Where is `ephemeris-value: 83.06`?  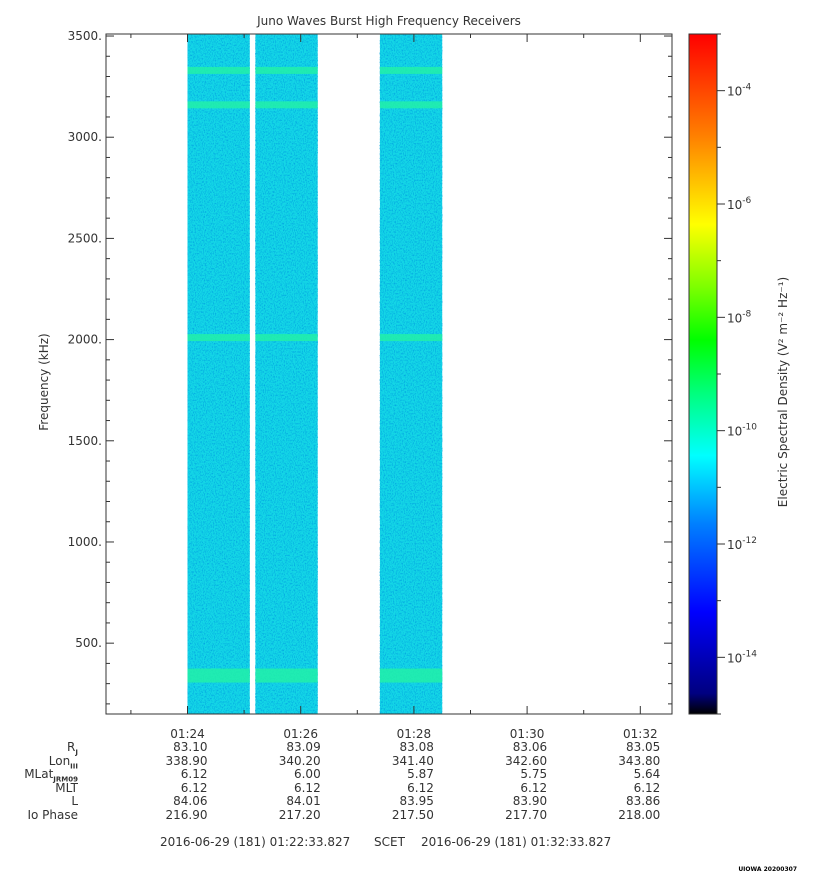
ephemeris-value: 83.06 is located at coordinates (530, 747).